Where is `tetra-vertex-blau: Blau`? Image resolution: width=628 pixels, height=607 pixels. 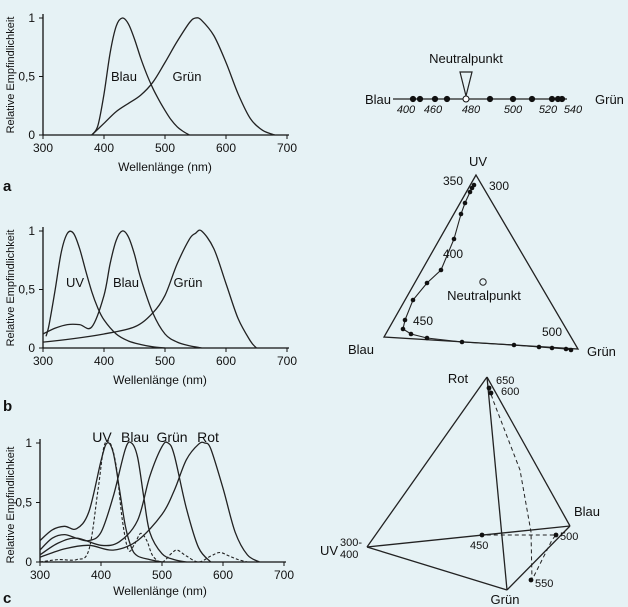
tetra-vertex-blau: Blau is located at coordinates (587, 511).